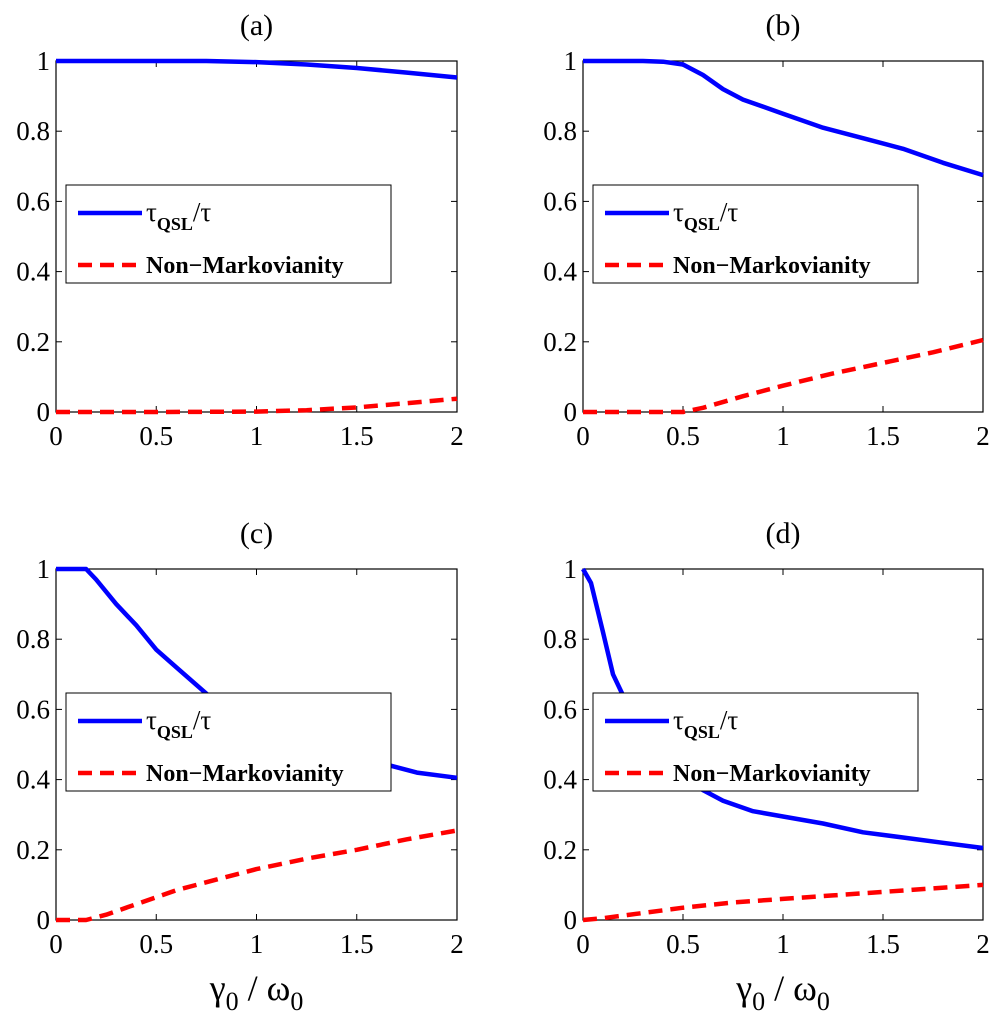  Describe the element at coordinates (783, 25) in the screenshot. I see `panel-title: (b)` at that location.